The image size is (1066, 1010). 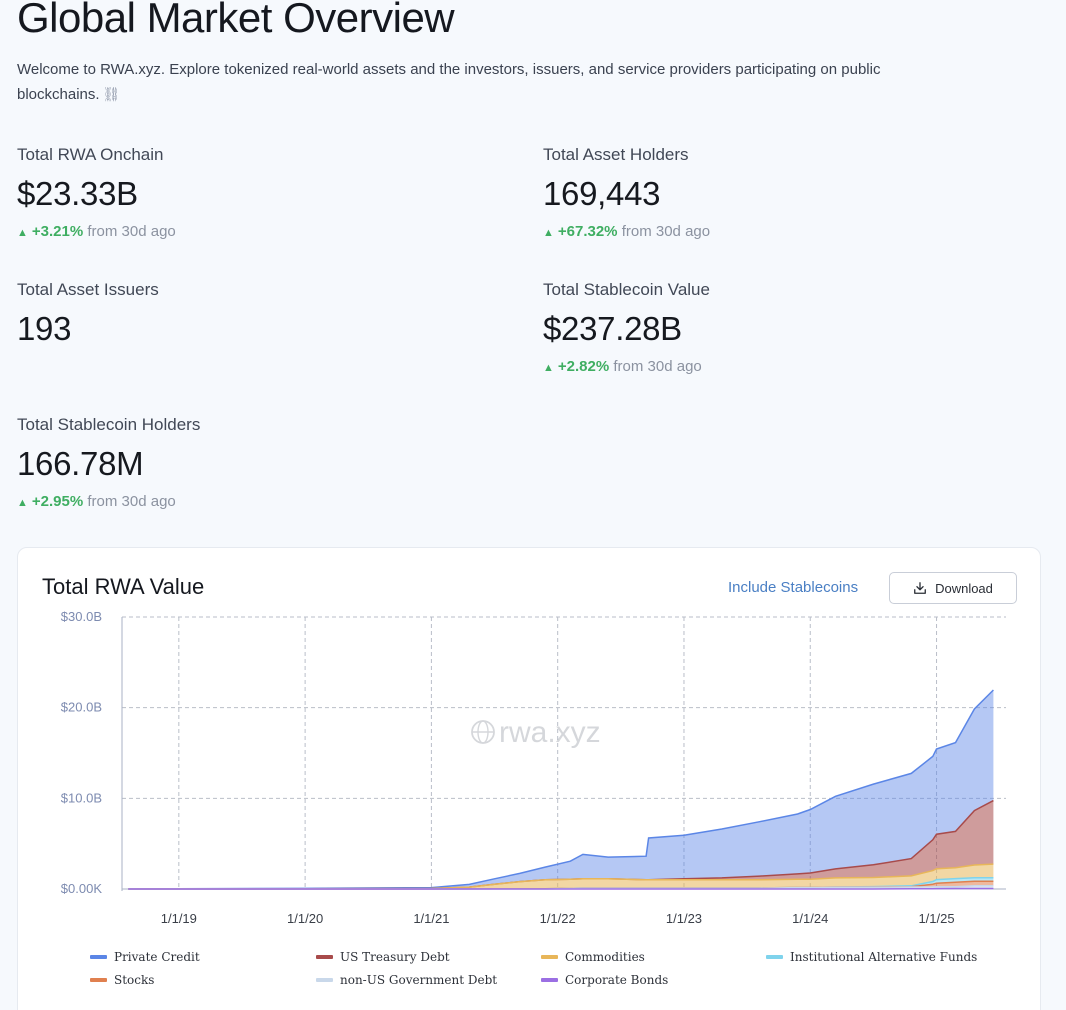 I want to click on include-stablecoins-toggle: Include Stablecoins, so click(x=793, y=587).